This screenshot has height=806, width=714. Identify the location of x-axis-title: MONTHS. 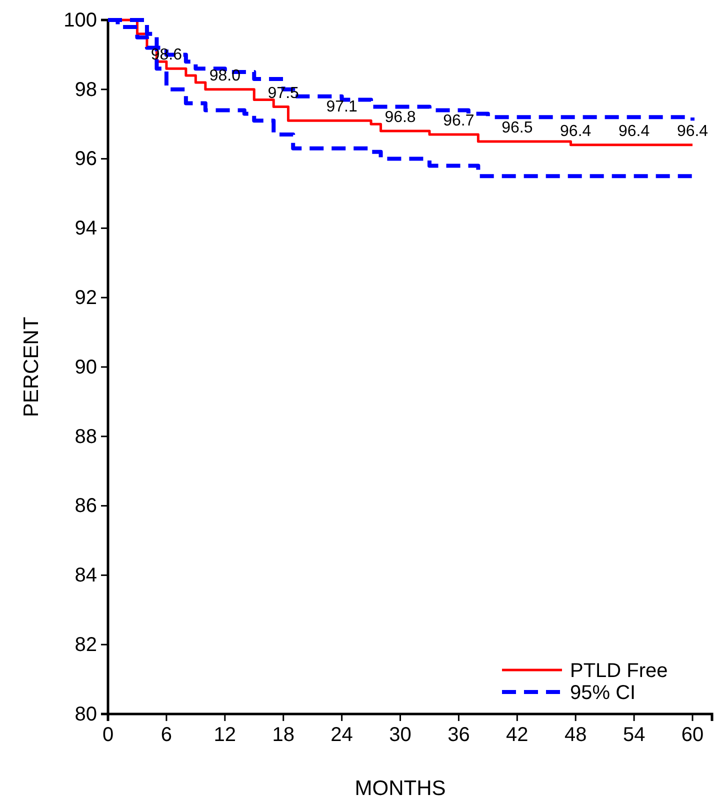
(400, 788).